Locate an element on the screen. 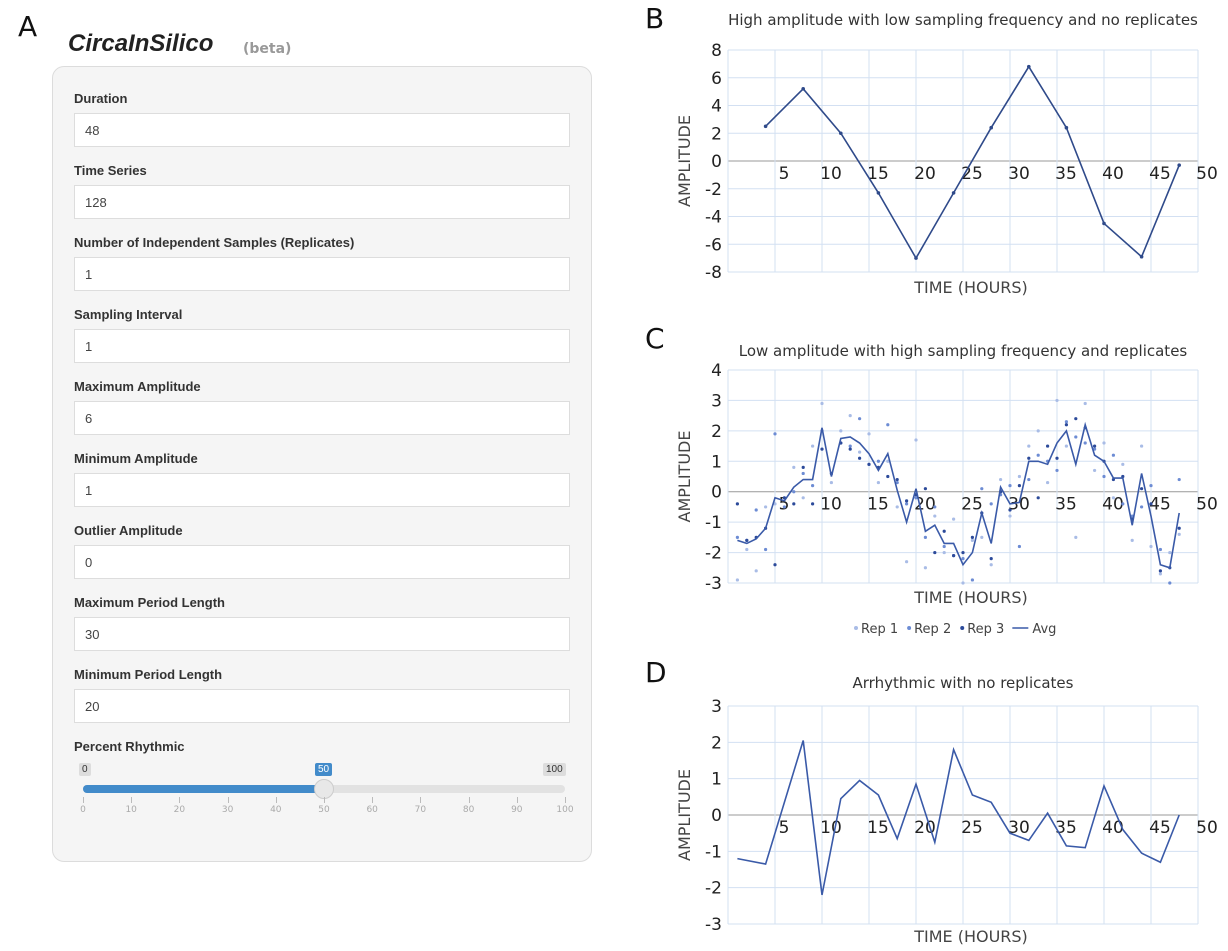 Image resolution: width=1228 pixels, height=951 pixels. app-title: CircaInSilico is located at coordinates (141, 43).